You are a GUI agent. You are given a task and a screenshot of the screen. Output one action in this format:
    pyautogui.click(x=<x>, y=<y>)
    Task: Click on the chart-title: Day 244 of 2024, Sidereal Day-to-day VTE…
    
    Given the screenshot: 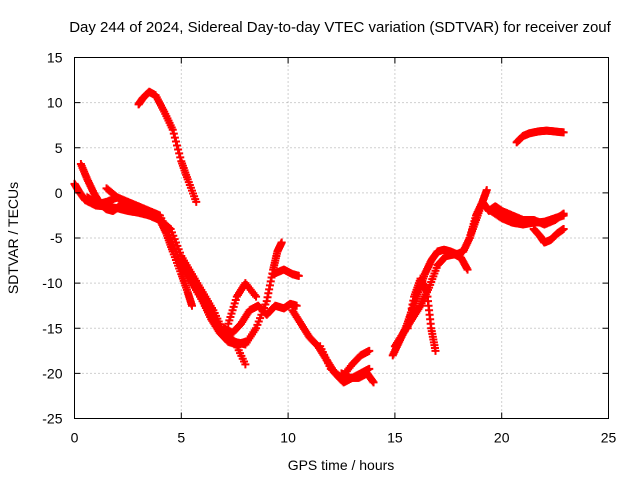 What is the action you would take?
    pyautogui.click(x=340, y=27)
    